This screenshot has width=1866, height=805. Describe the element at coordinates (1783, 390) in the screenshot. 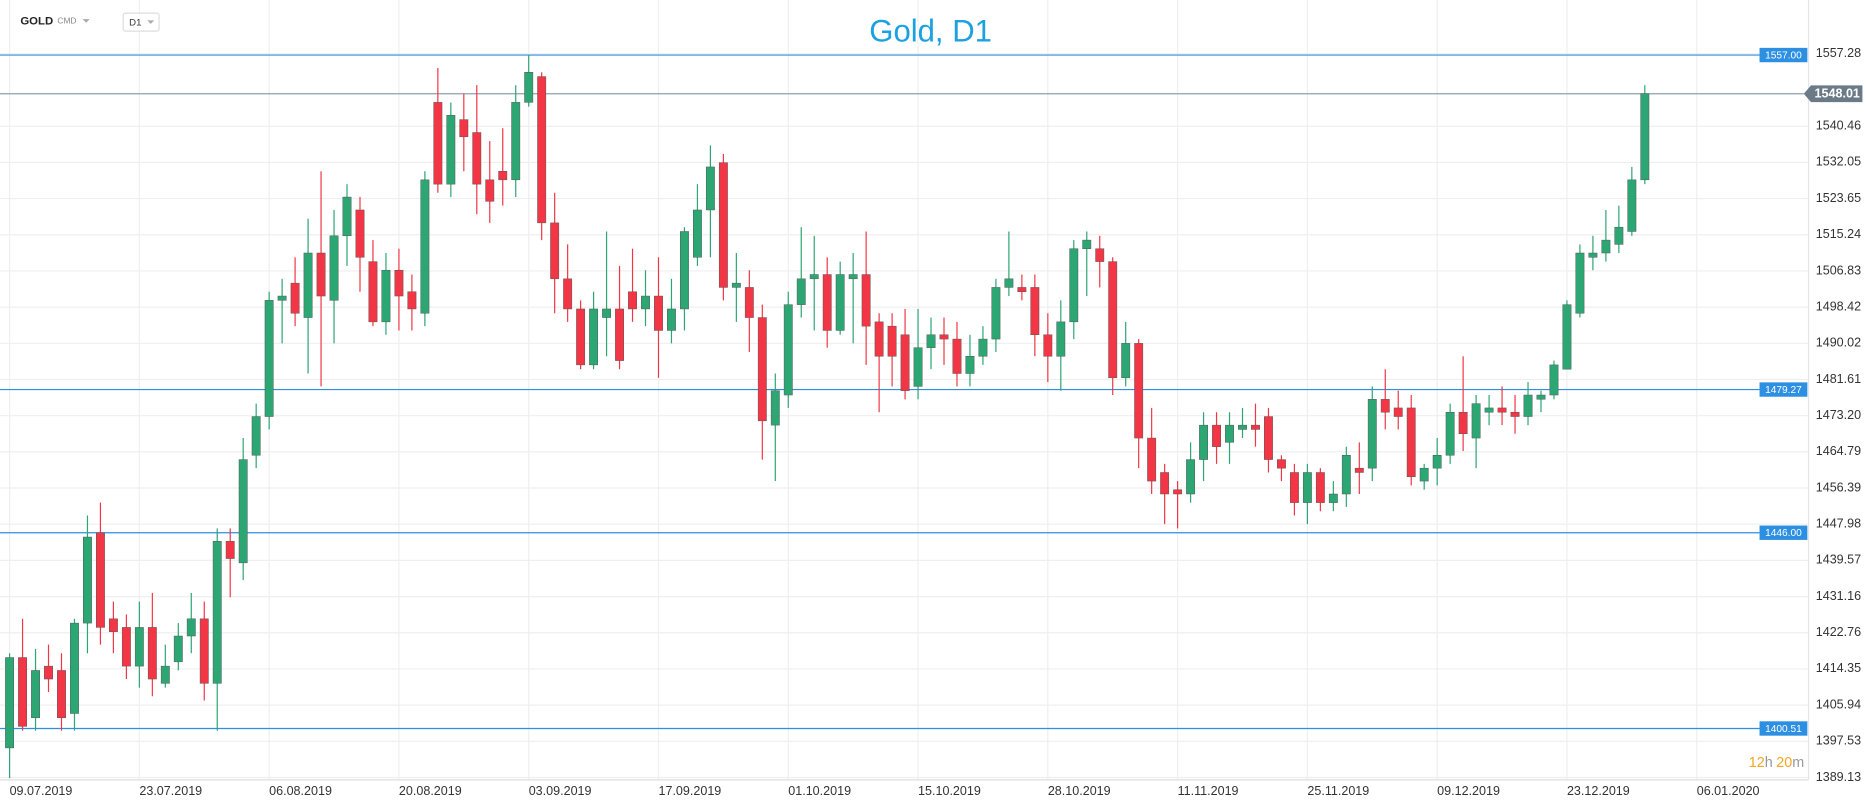

I see `level-label: 1479.27` at that location.